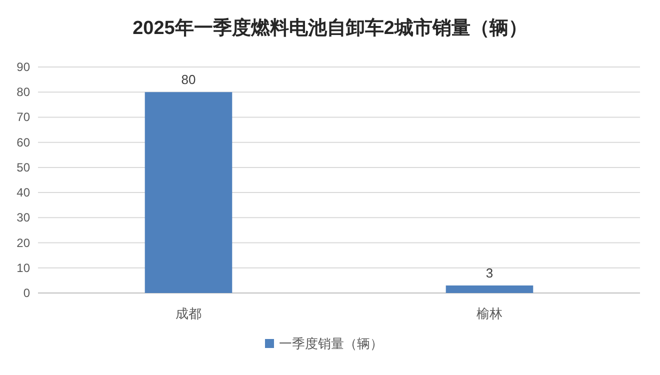  Describe the element at coordinates (188, 80) in the screenshot. I see `data-label: 80` at that location.